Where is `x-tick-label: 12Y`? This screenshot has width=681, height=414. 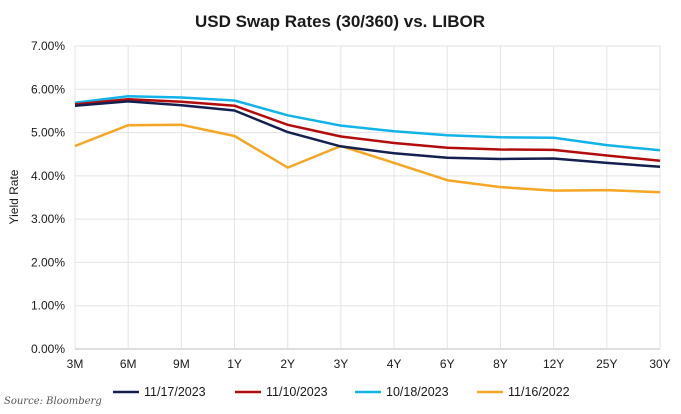
x-tick-label: 12Y is located at coordinates (553, 364).